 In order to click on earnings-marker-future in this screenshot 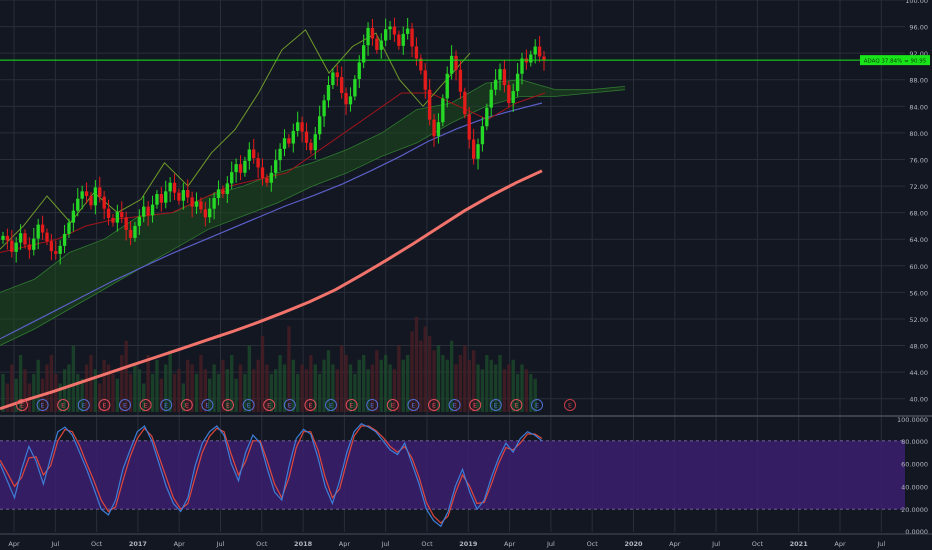, I will do `click(570, 405)`.